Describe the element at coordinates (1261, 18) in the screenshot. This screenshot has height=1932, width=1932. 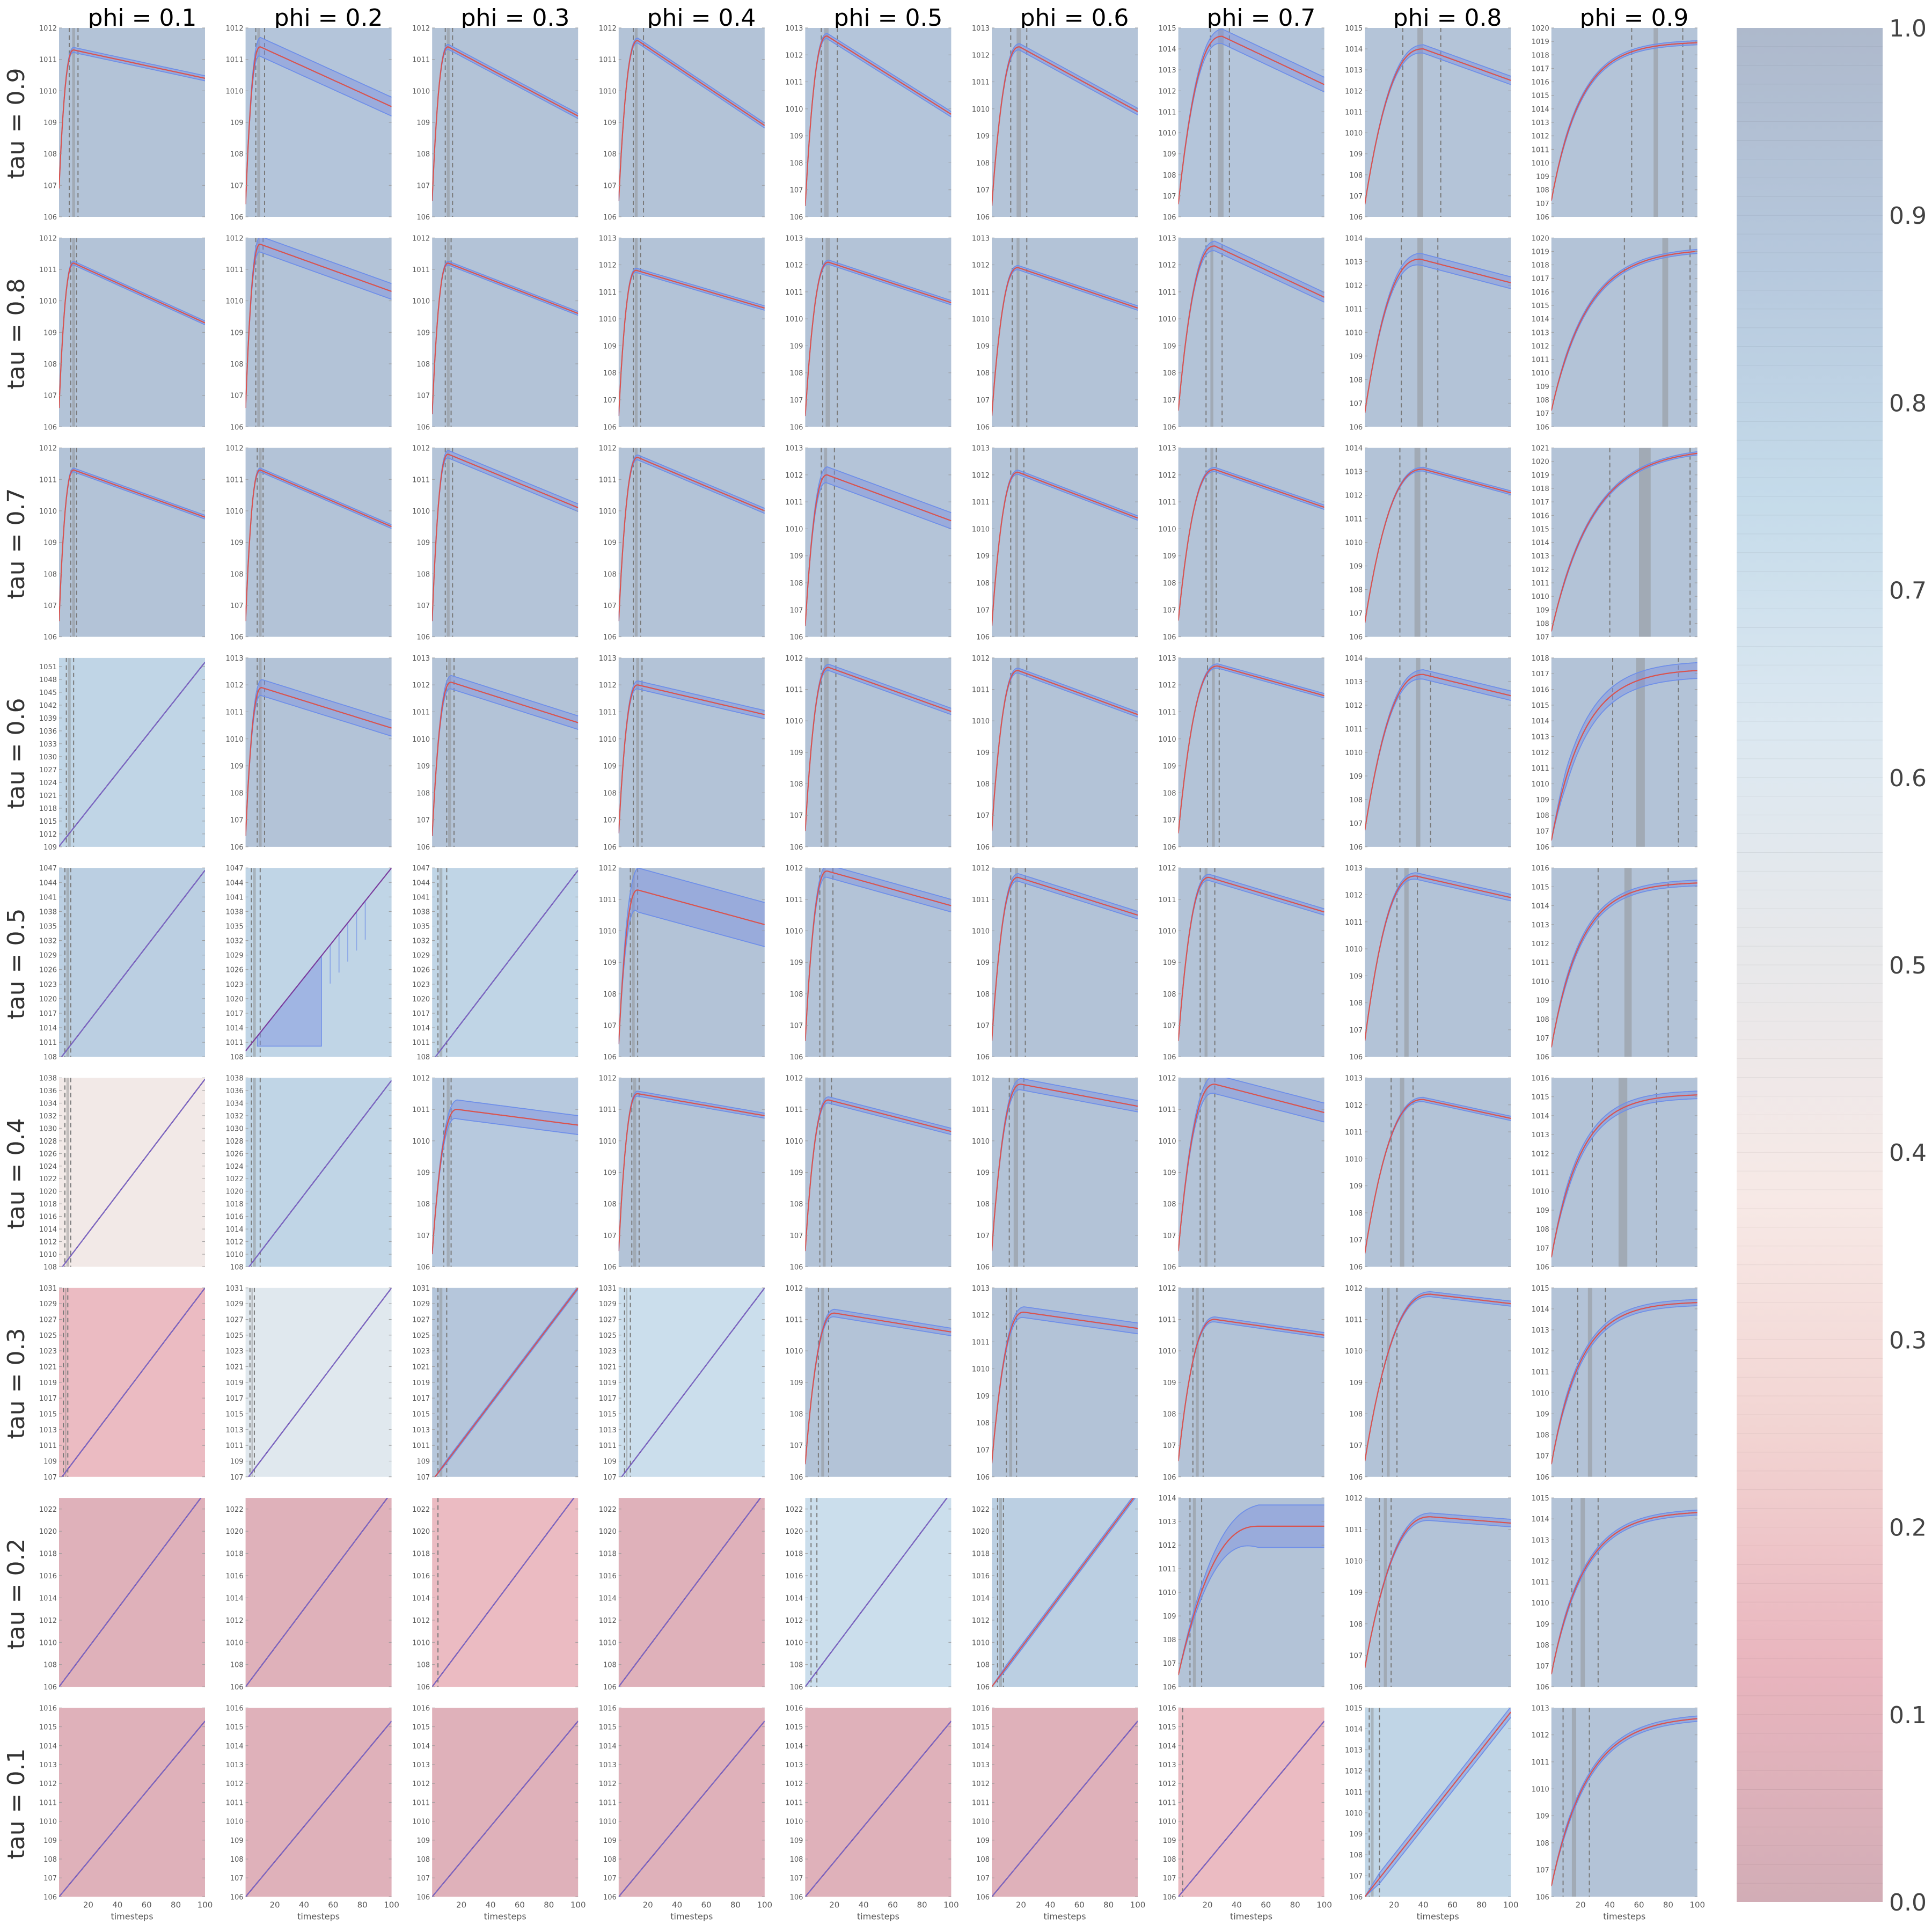
I see `column-title: phi = 0.7` at that location.